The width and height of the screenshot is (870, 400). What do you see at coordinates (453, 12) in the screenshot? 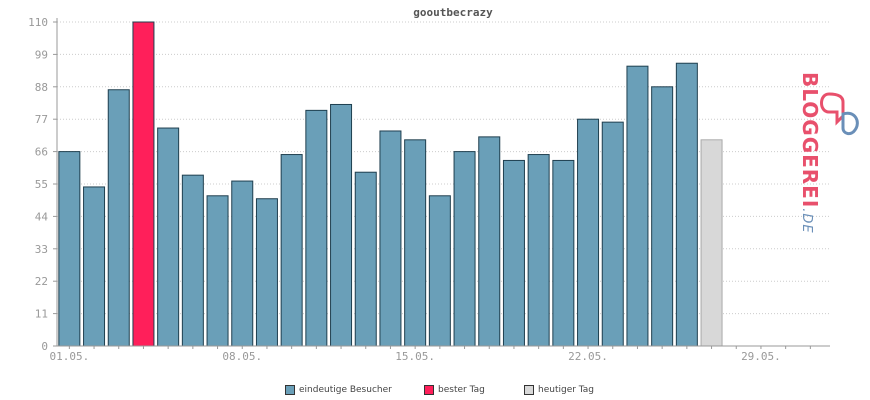
I see `chart-title: gooutbecrazy` at bounding box center [453, 12].